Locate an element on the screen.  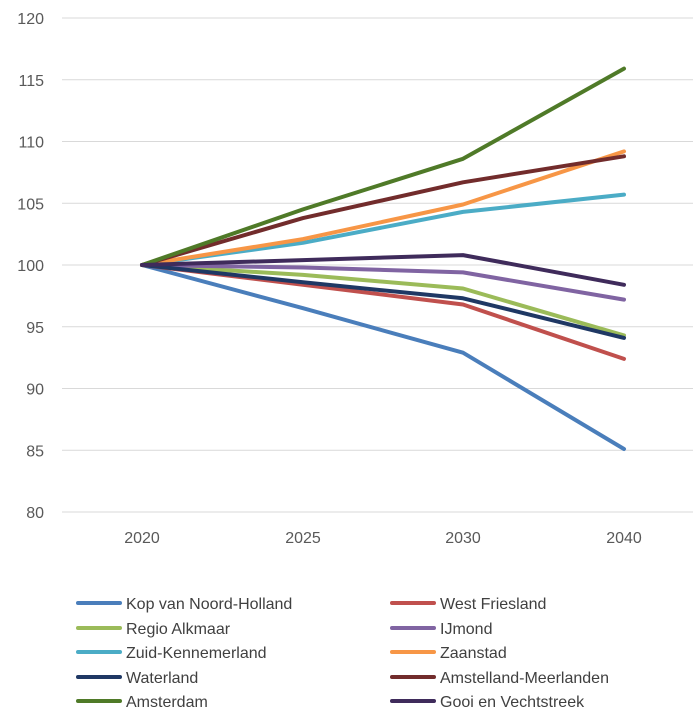
legend-label: Regio Alkmaar is located at coordinates (178, 629).